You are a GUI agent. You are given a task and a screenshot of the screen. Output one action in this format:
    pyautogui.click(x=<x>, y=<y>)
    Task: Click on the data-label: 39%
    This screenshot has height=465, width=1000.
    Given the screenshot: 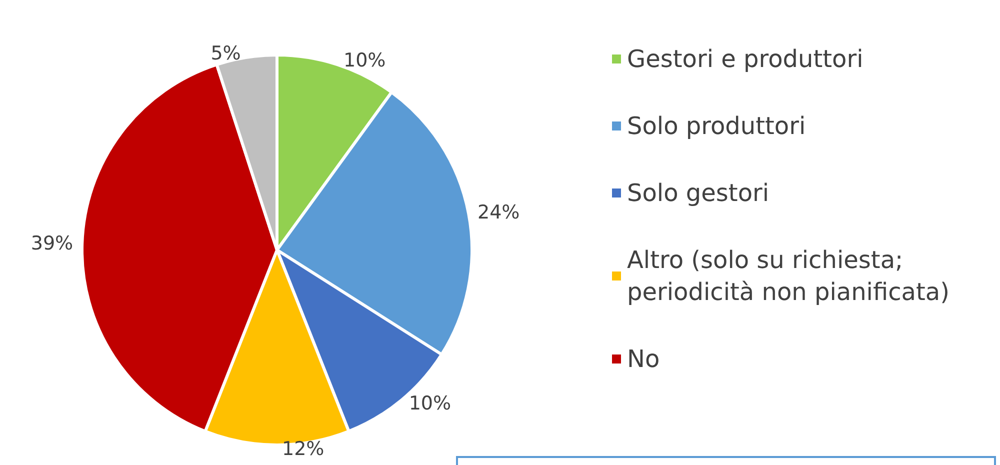 What is the action you would take?
    pyautogui.click(x=52, y=243)
    